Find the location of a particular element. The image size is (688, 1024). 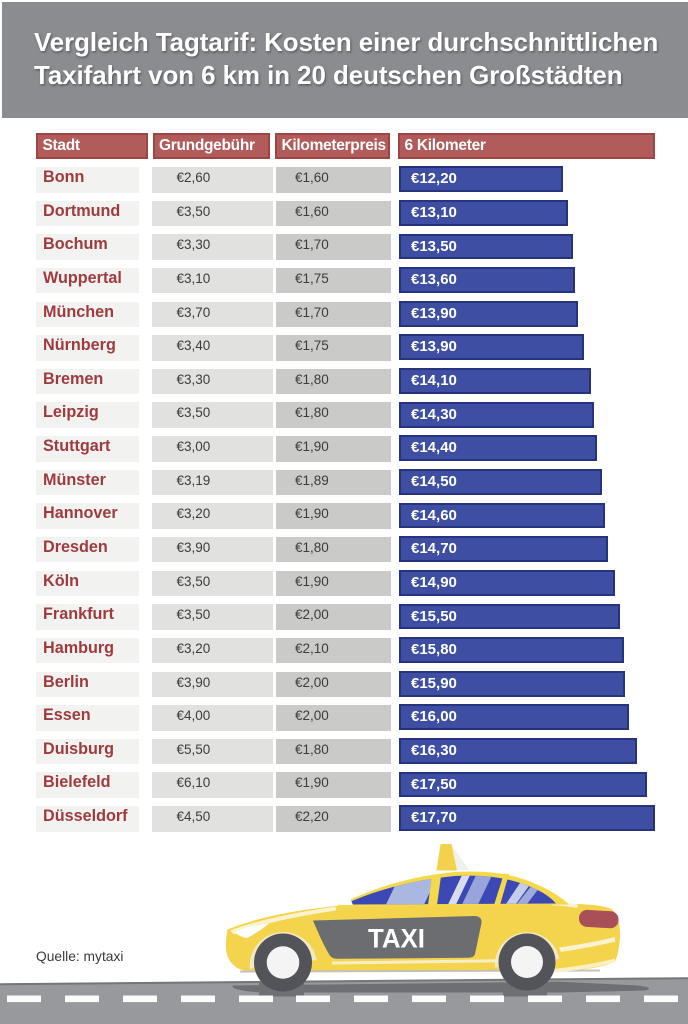

svg-text: TAXI is located at coordinates (396, 939).